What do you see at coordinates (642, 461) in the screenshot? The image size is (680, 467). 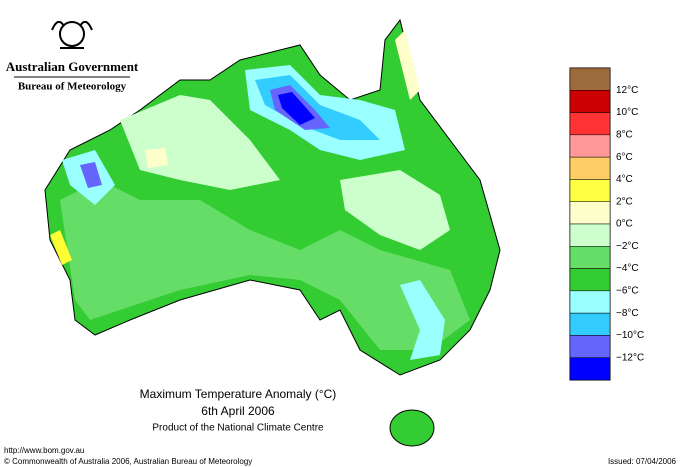 I see `footer-issued: Issued: 07/04/2006` at bounding box center [642, 461].